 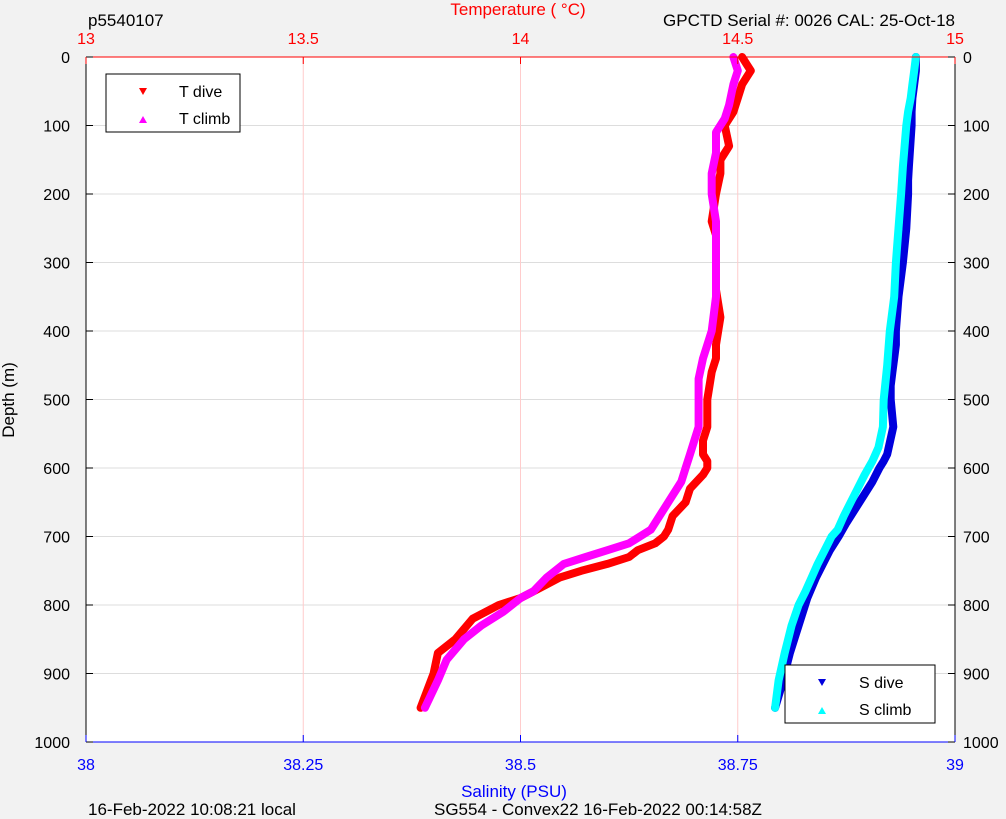 What do you see at coordinates (143, 119) in the screenshot?
I see `t-climb-marker-icon` at bounding box center [143, 119].